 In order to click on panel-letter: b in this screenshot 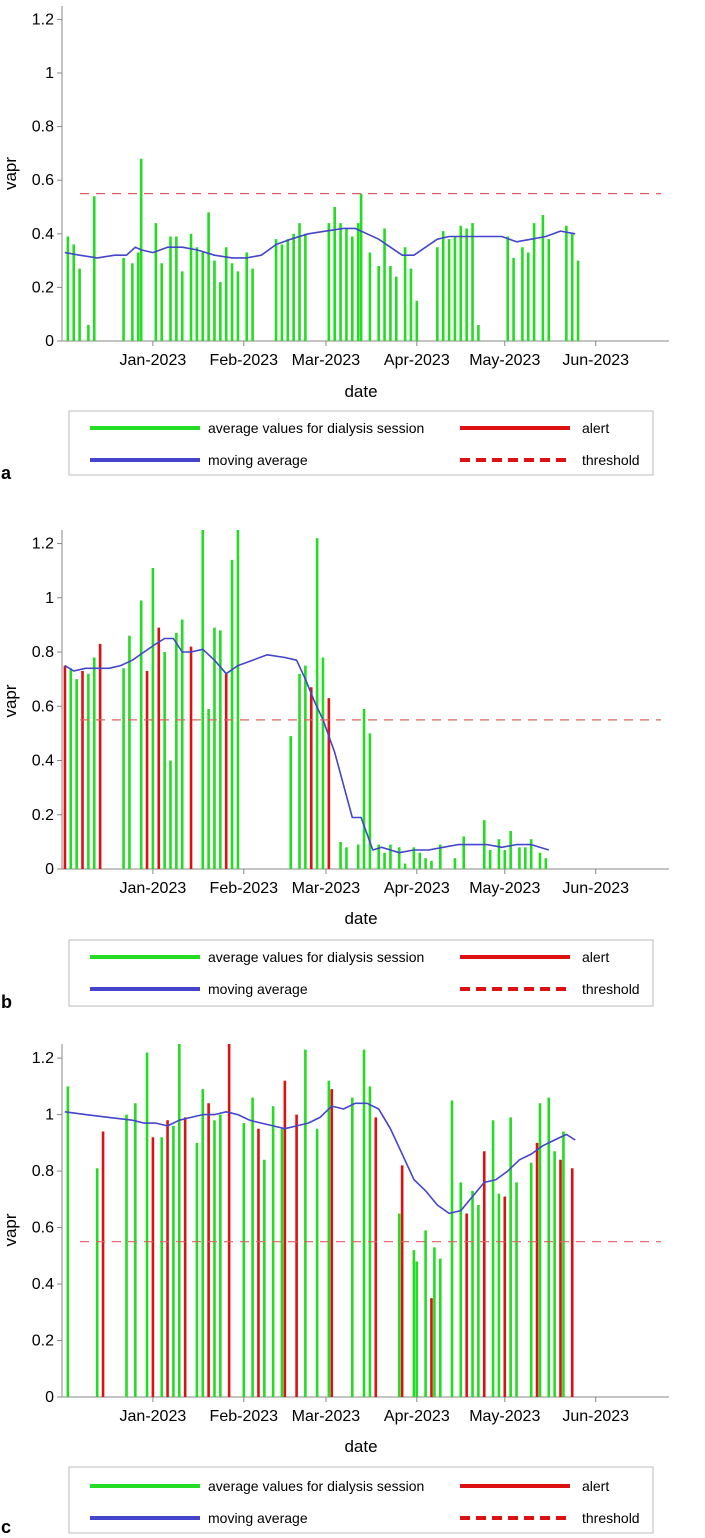, I will do `click(6, 1002)`.